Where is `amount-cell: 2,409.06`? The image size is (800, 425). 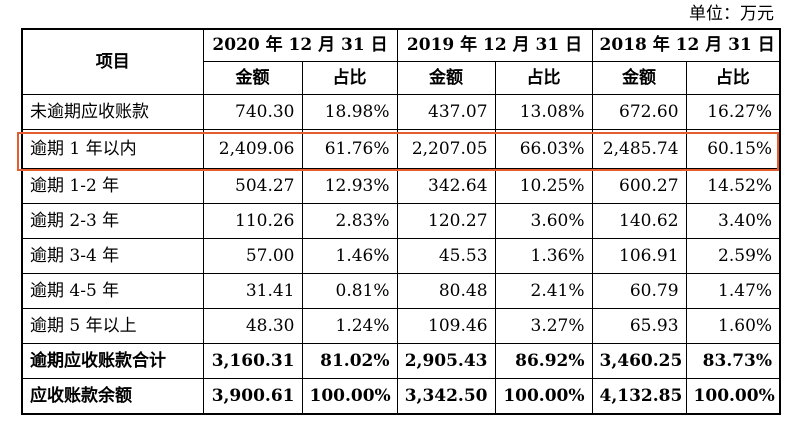
amount-cell: 2,409.06 is located at coordinates (252, 149).